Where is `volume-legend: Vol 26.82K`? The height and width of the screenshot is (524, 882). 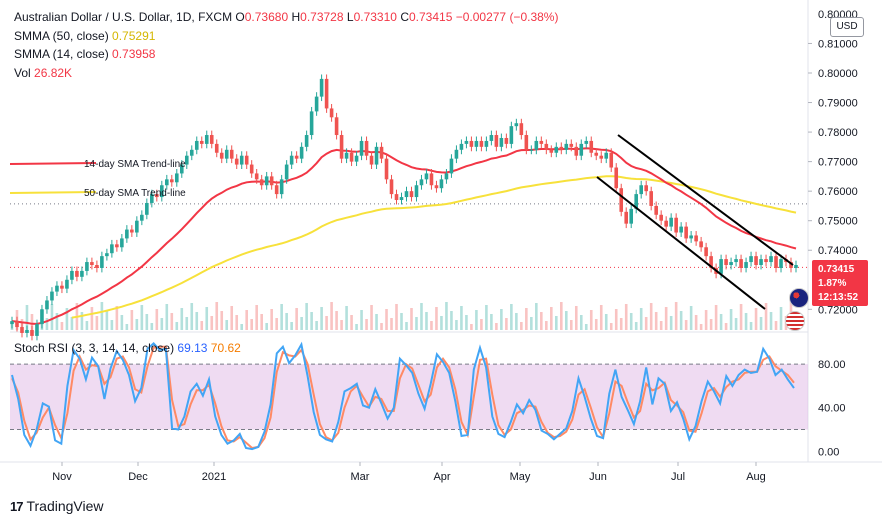
volume-legend: Vol 26.82K is located at coordinates (43, 73).